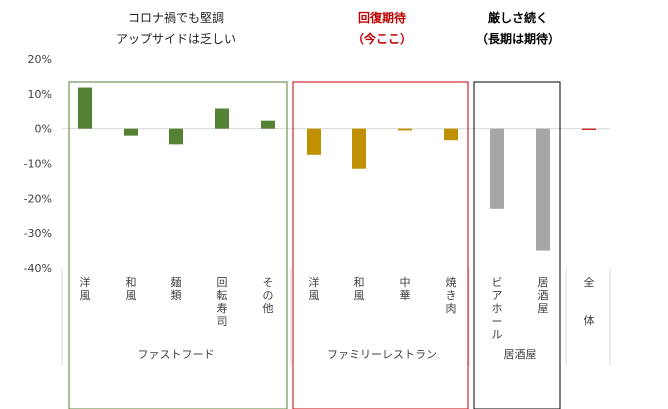 The height and width of the screenshot is (409, 668). I want to click on category-label: 回転寿司, so click(222, 302).